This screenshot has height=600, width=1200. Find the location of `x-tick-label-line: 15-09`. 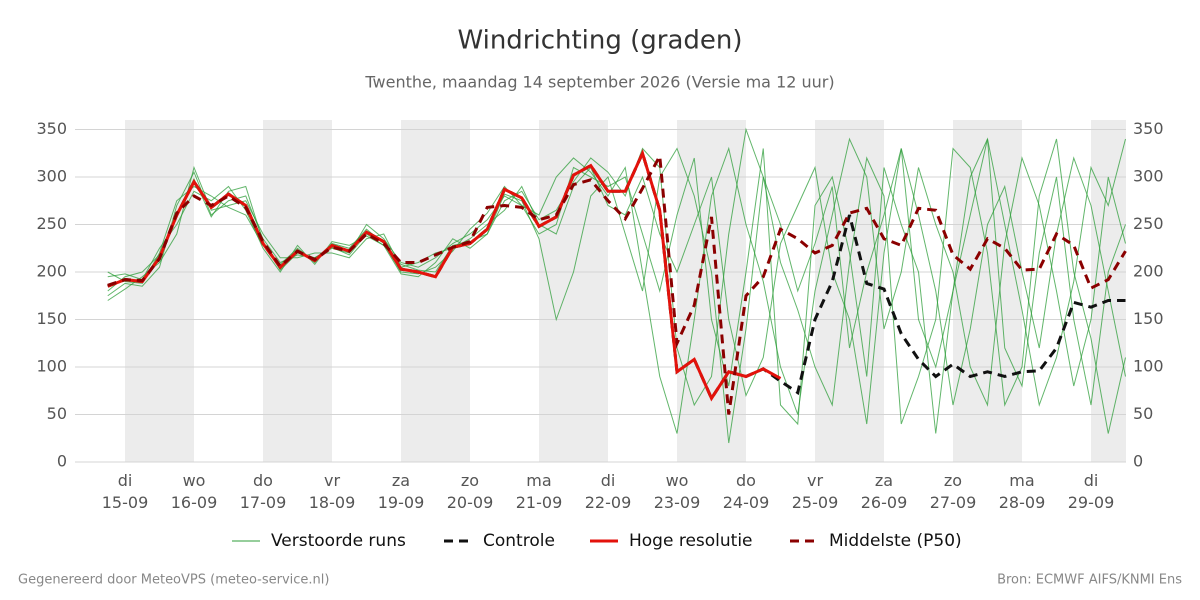

x-tick-label-line: 15-09 is located at coordinates (125, 502).